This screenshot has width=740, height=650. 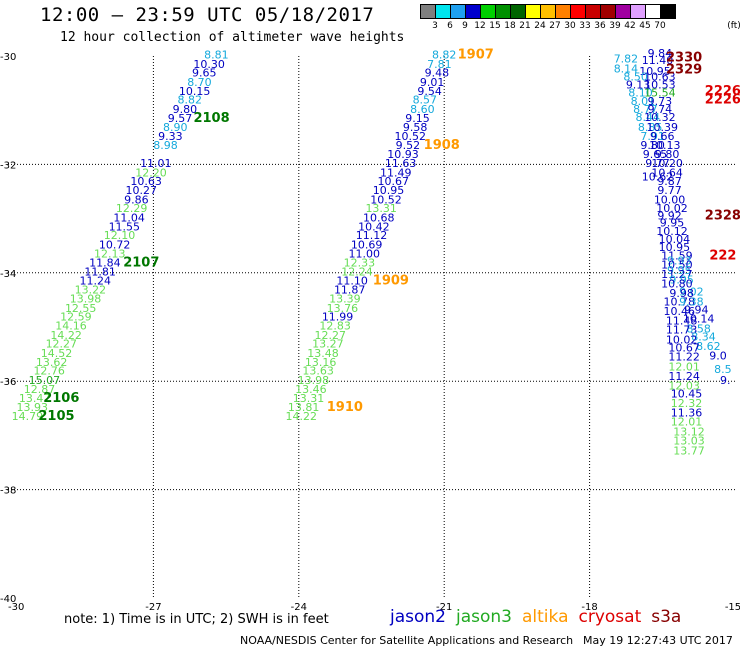 I want to click on wave-height-value: 12.59, so click(x=76, y=316).